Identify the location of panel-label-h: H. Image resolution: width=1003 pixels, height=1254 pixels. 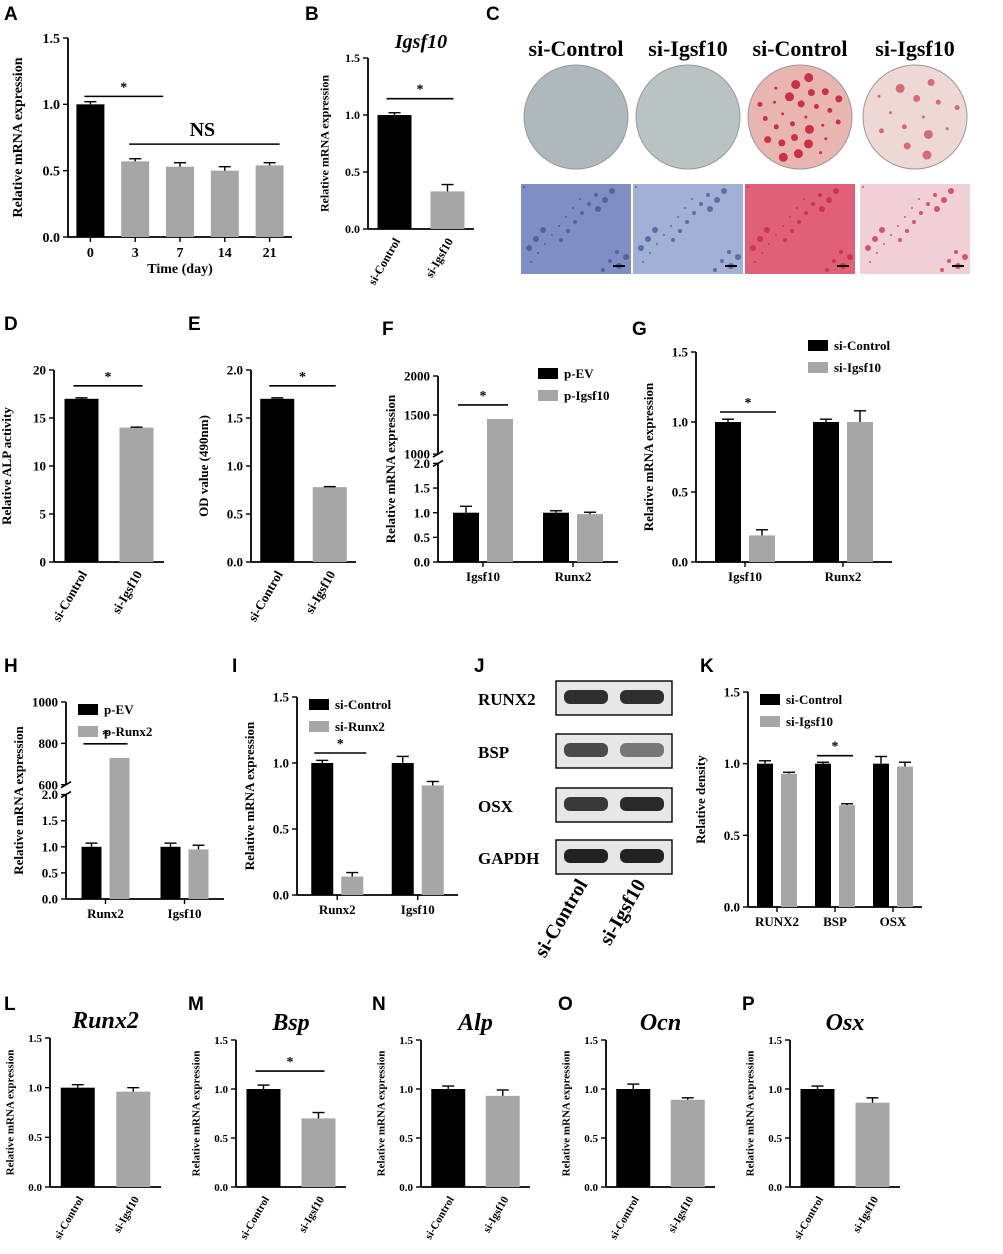
(11, 666).